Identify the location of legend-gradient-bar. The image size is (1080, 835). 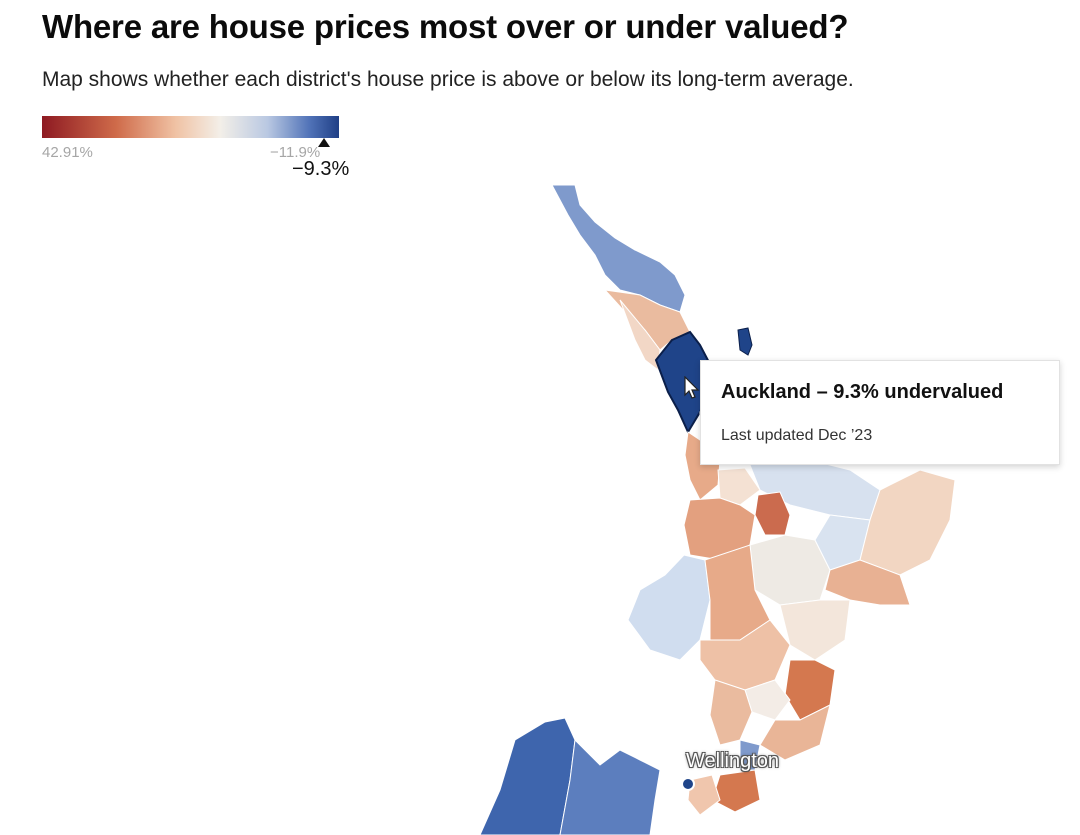
(190, 127).